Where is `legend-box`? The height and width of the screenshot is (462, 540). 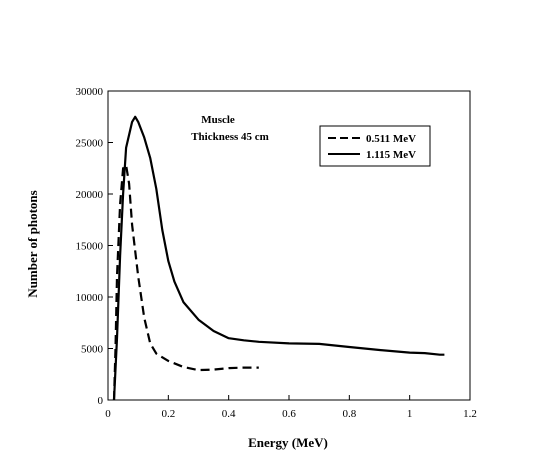
legend-box is located at coordinates (375, 146).